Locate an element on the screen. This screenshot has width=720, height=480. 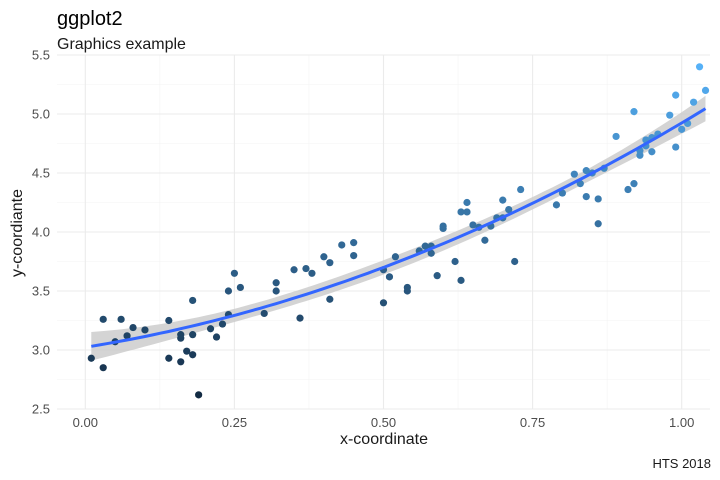
x-axis-title: x-coordinate is located at coordinates (384, 439).